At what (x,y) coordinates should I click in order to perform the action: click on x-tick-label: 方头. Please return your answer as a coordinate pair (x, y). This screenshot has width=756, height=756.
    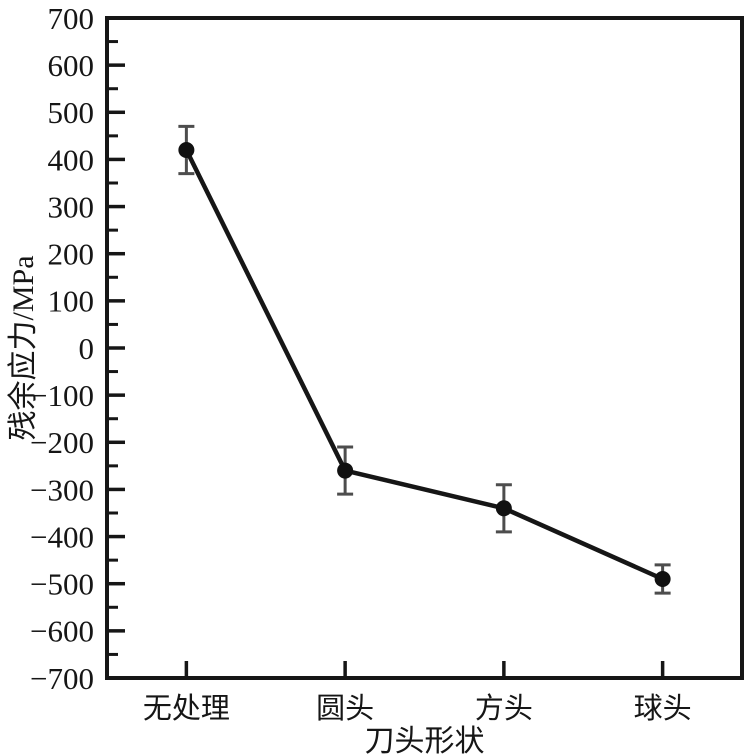
    Looking at the image, I should click on (504, 708).